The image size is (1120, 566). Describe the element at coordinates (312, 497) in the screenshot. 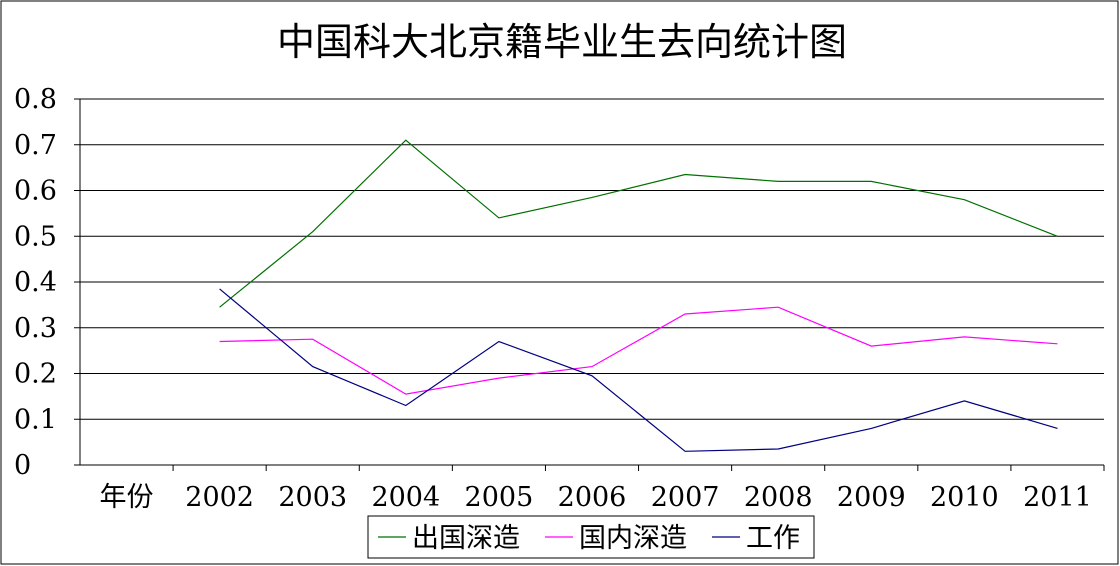

I see `x-tick-label: 2003` at that location.